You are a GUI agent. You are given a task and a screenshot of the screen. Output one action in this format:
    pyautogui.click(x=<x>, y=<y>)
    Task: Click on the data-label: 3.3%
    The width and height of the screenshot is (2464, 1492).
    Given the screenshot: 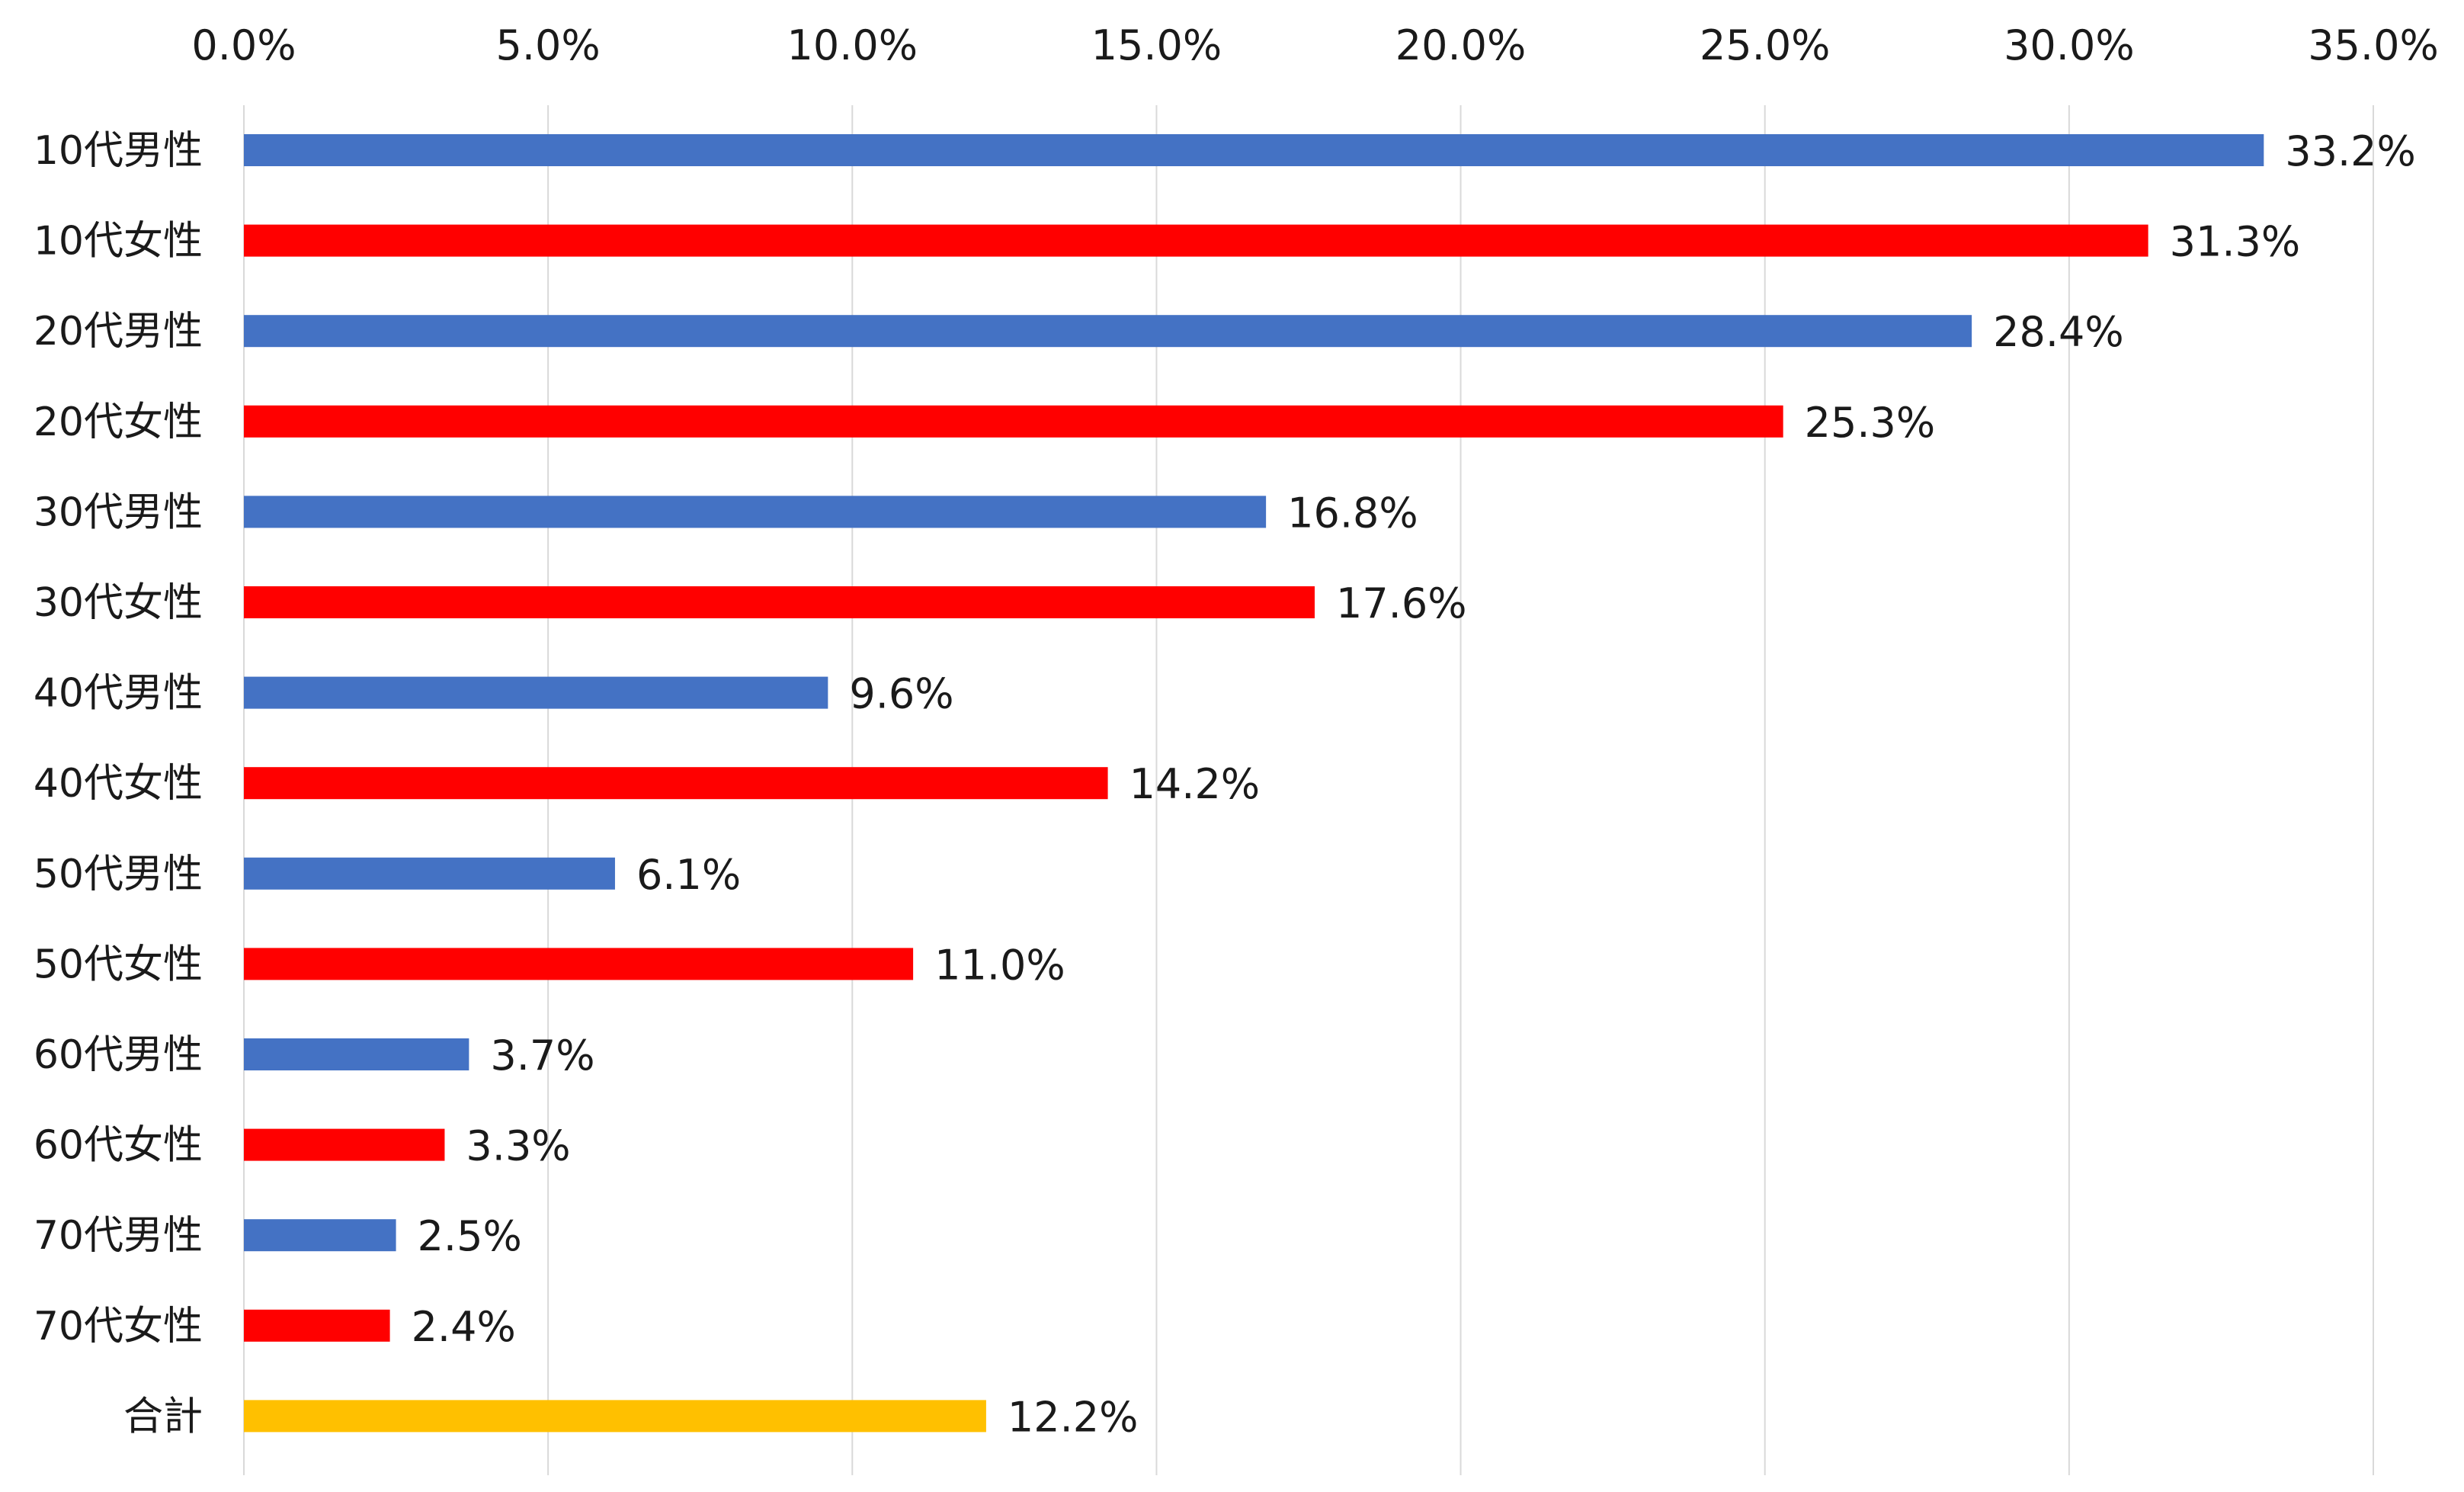 What is the action you would take?
    pyautogui.click(x=518, y=1146)
    